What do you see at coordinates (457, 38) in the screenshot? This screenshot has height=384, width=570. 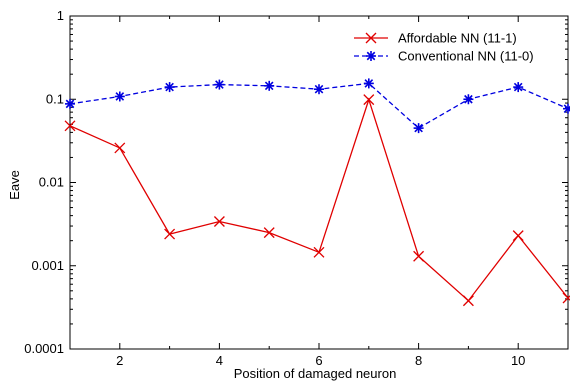 I see `legend-label-affordable-nn: Affordable NN (11-1)` at bounding box center [457, 38].